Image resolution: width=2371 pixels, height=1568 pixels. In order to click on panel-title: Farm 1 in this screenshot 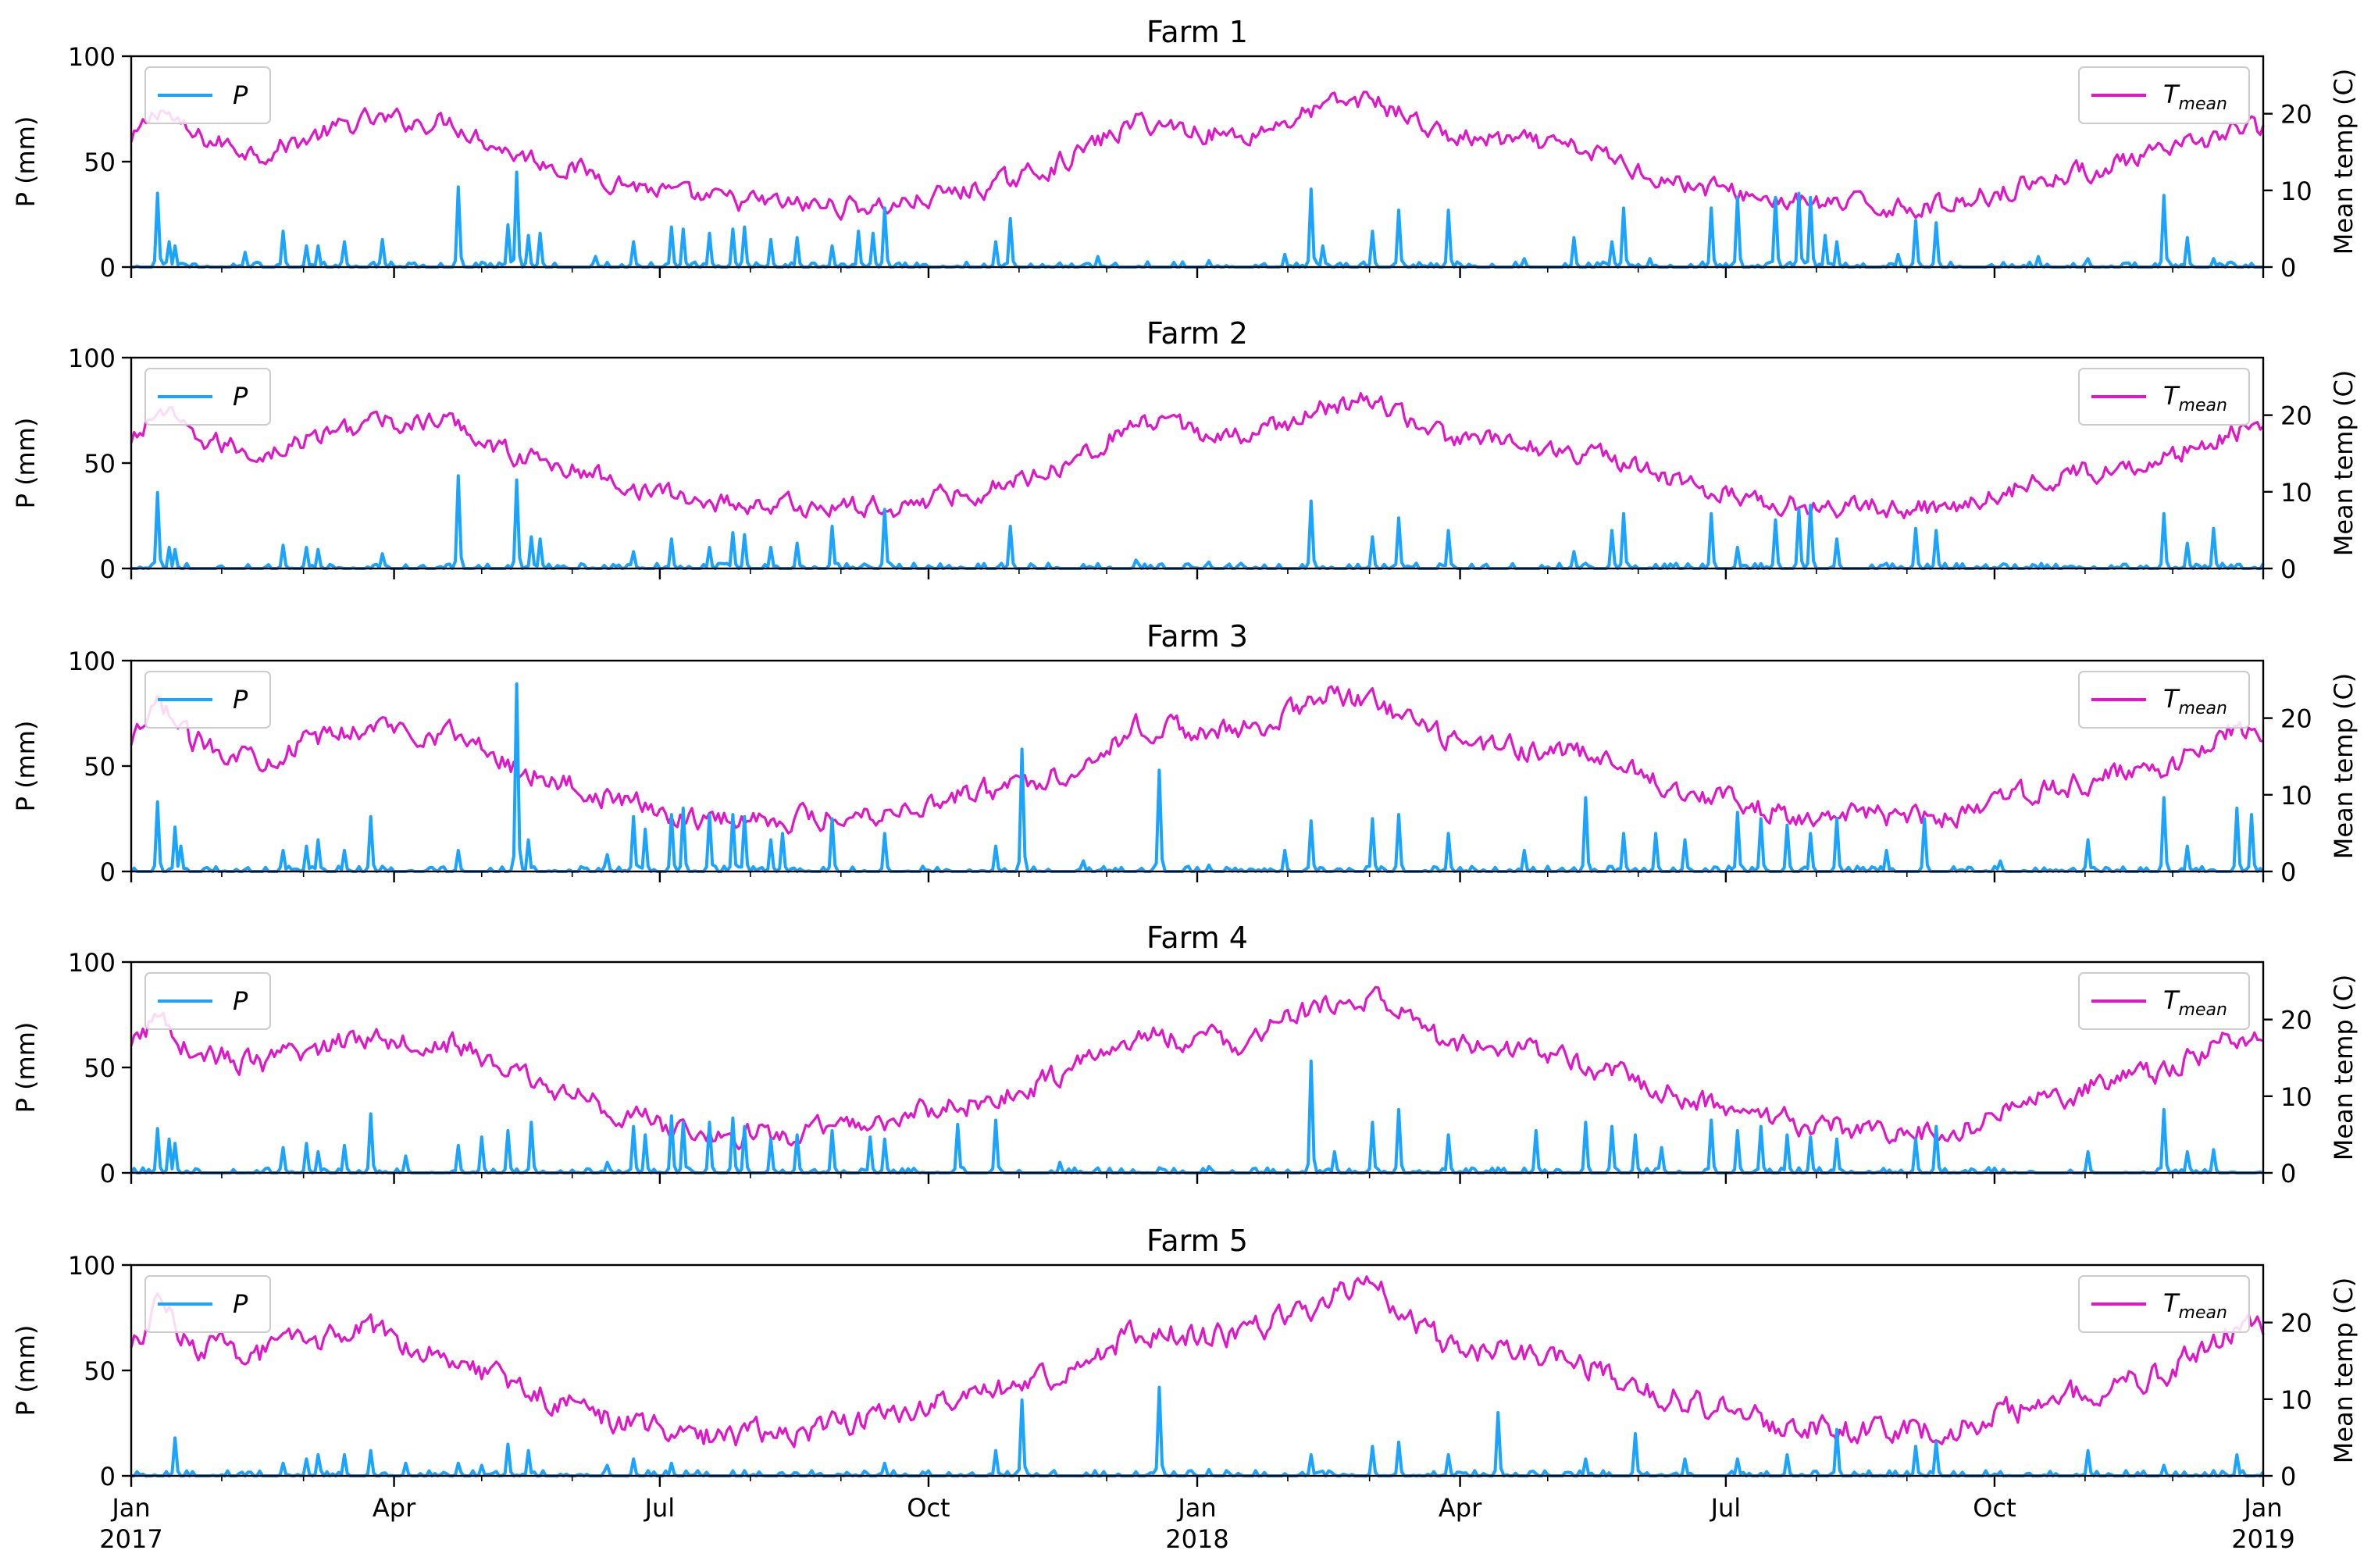, I will do `click(1197, 32)`.